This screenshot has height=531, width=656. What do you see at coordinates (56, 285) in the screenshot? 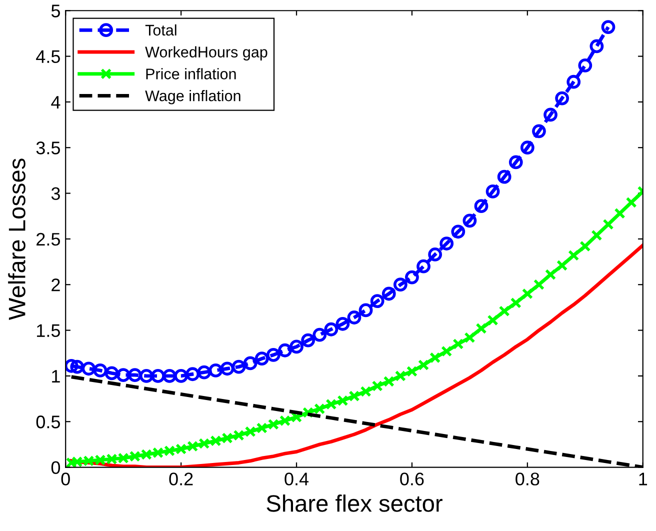
I see `y-tick-label: 2` at bounding box center [56, 285].